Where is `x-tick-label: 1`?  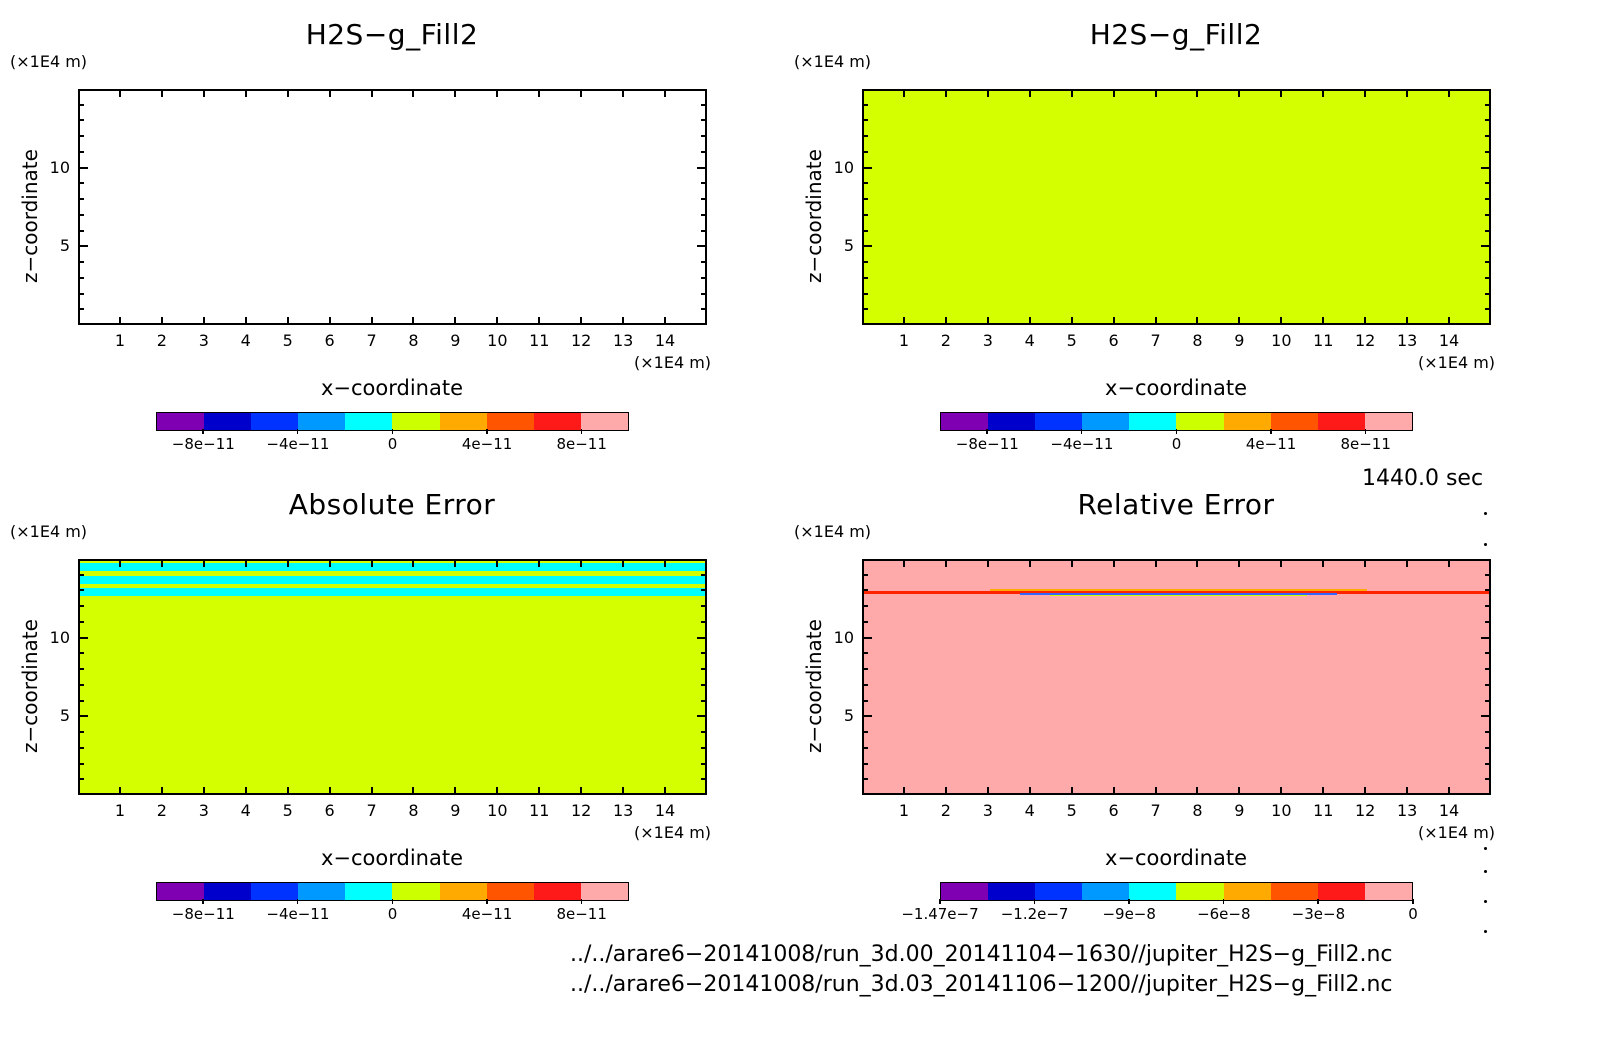 x-tick-label: 1 is located at coordinates (904, 340).